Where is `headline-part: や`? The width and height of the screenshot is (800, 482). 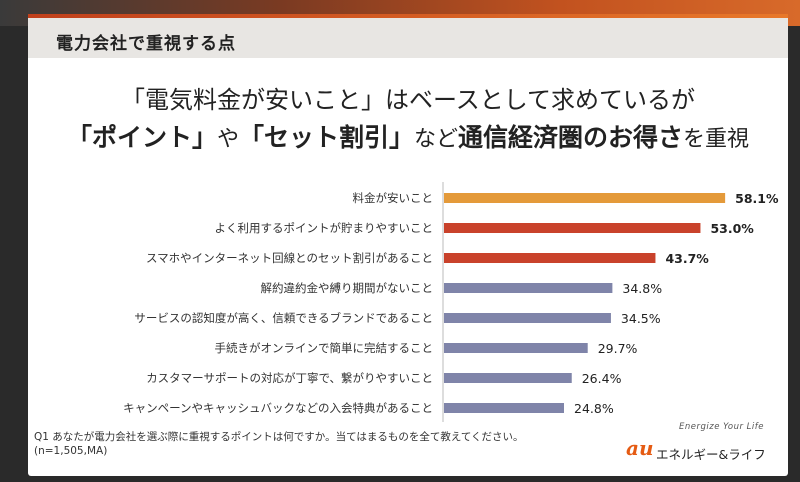 headline-part: や is located at coordinates (227, 139).